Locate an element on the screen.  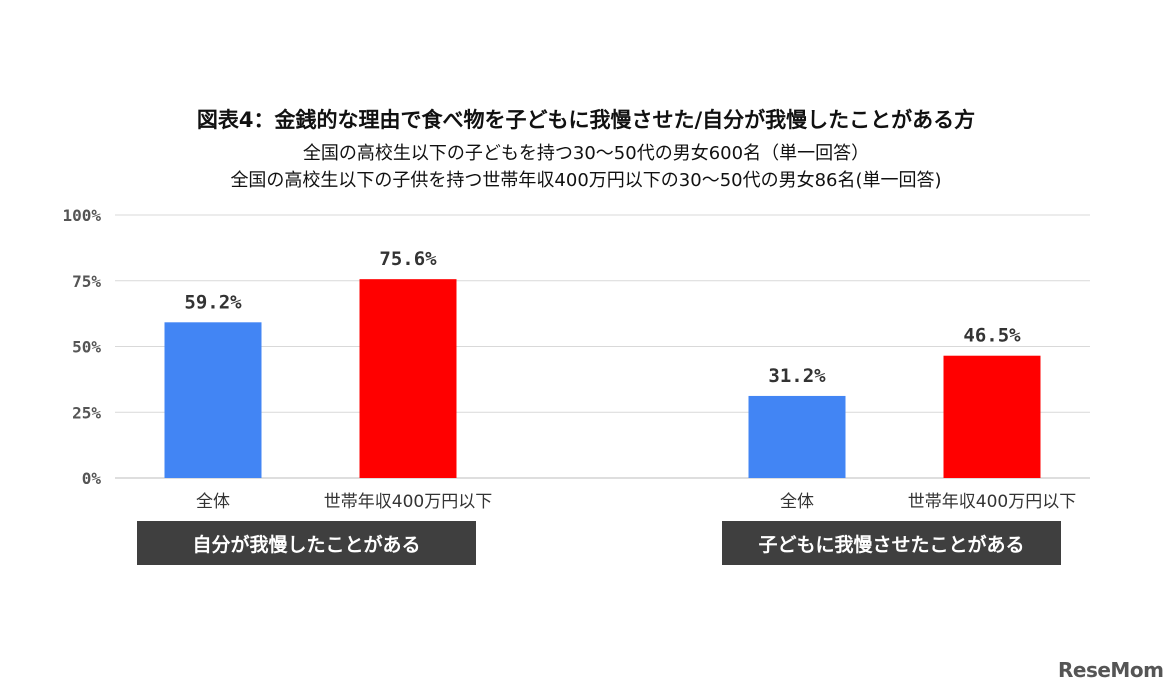
y-tick-label: 25% is located at coordinates (86, 412).